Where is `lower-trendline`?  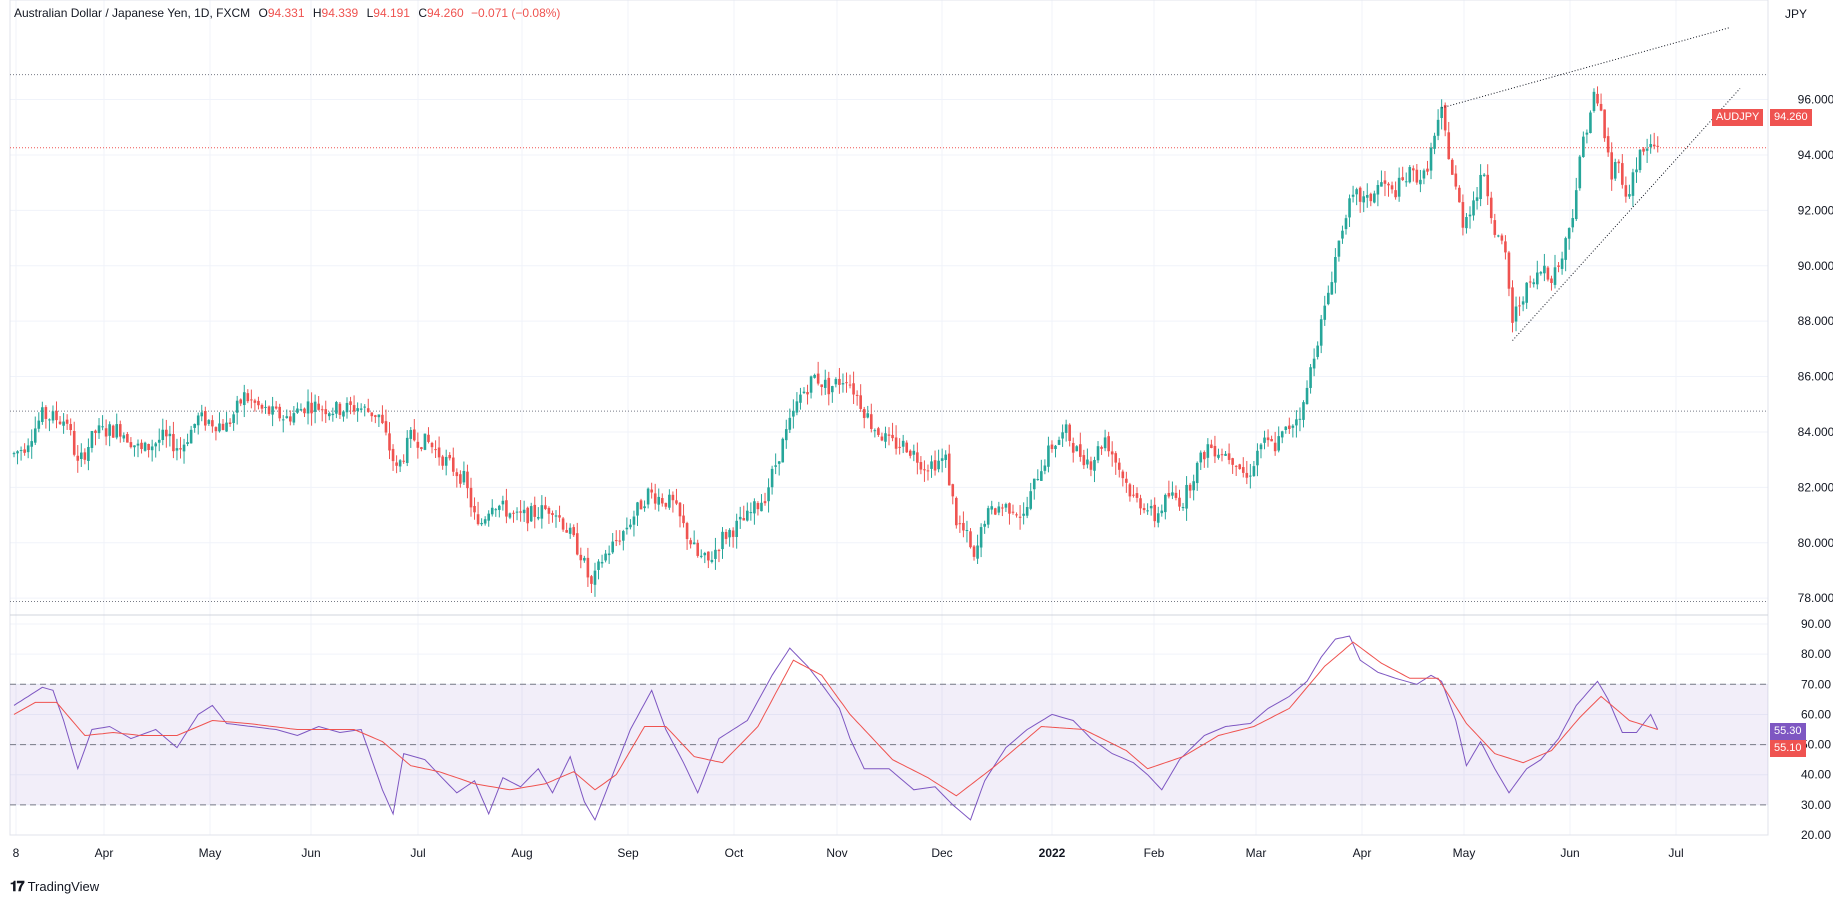
lower-trendline is located at coordinates (1626, 214).